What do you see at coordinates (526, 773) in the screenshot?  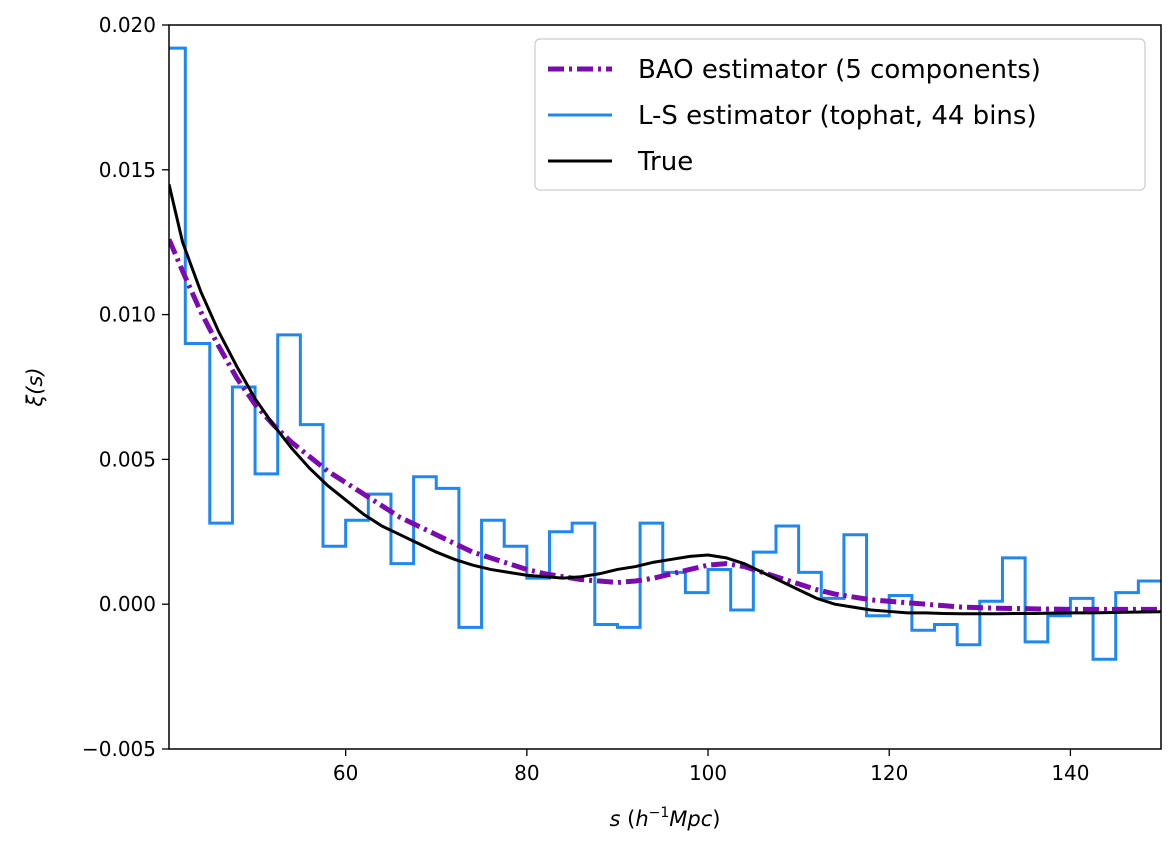 I see `x-tick-label: 80` at bounding box center [526, 773].